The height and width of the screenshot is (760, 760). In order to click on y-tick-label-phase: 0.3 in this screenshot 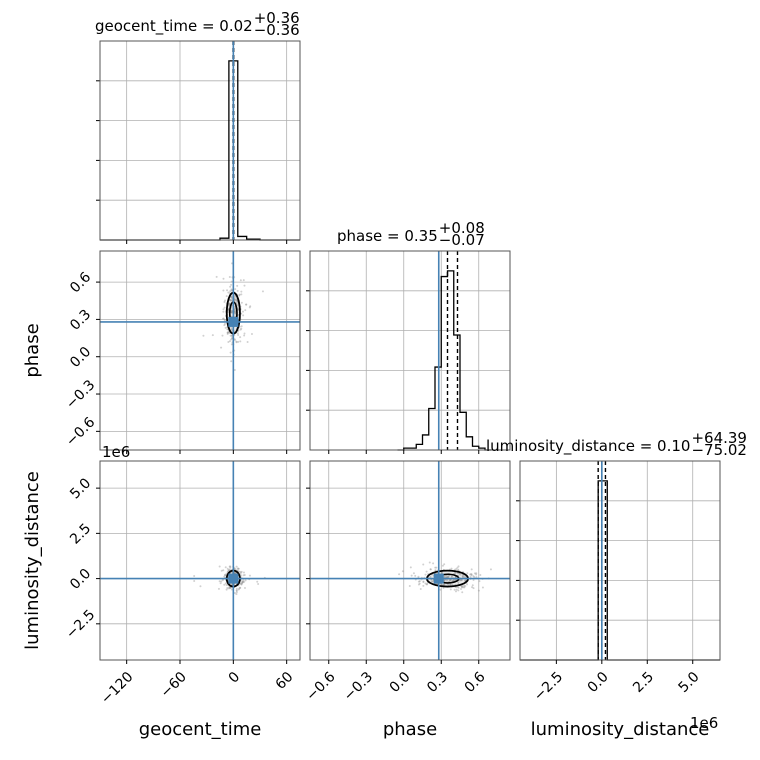, I will do `click(80, 320)`.